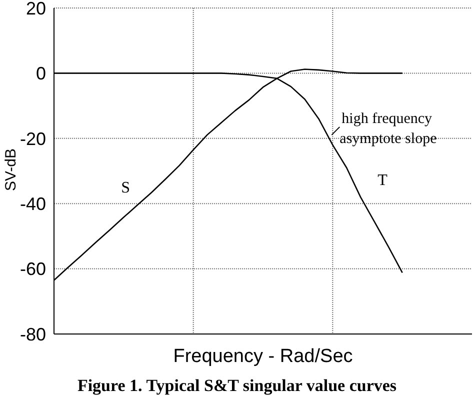 Image resolution: width=474 pixels, height=397 pixels. What do you see at coordinates (263, 356) in the screenshot?
I see `x-axis-title: Frequency - Rad/Sec` at bounding box center [263, 356].